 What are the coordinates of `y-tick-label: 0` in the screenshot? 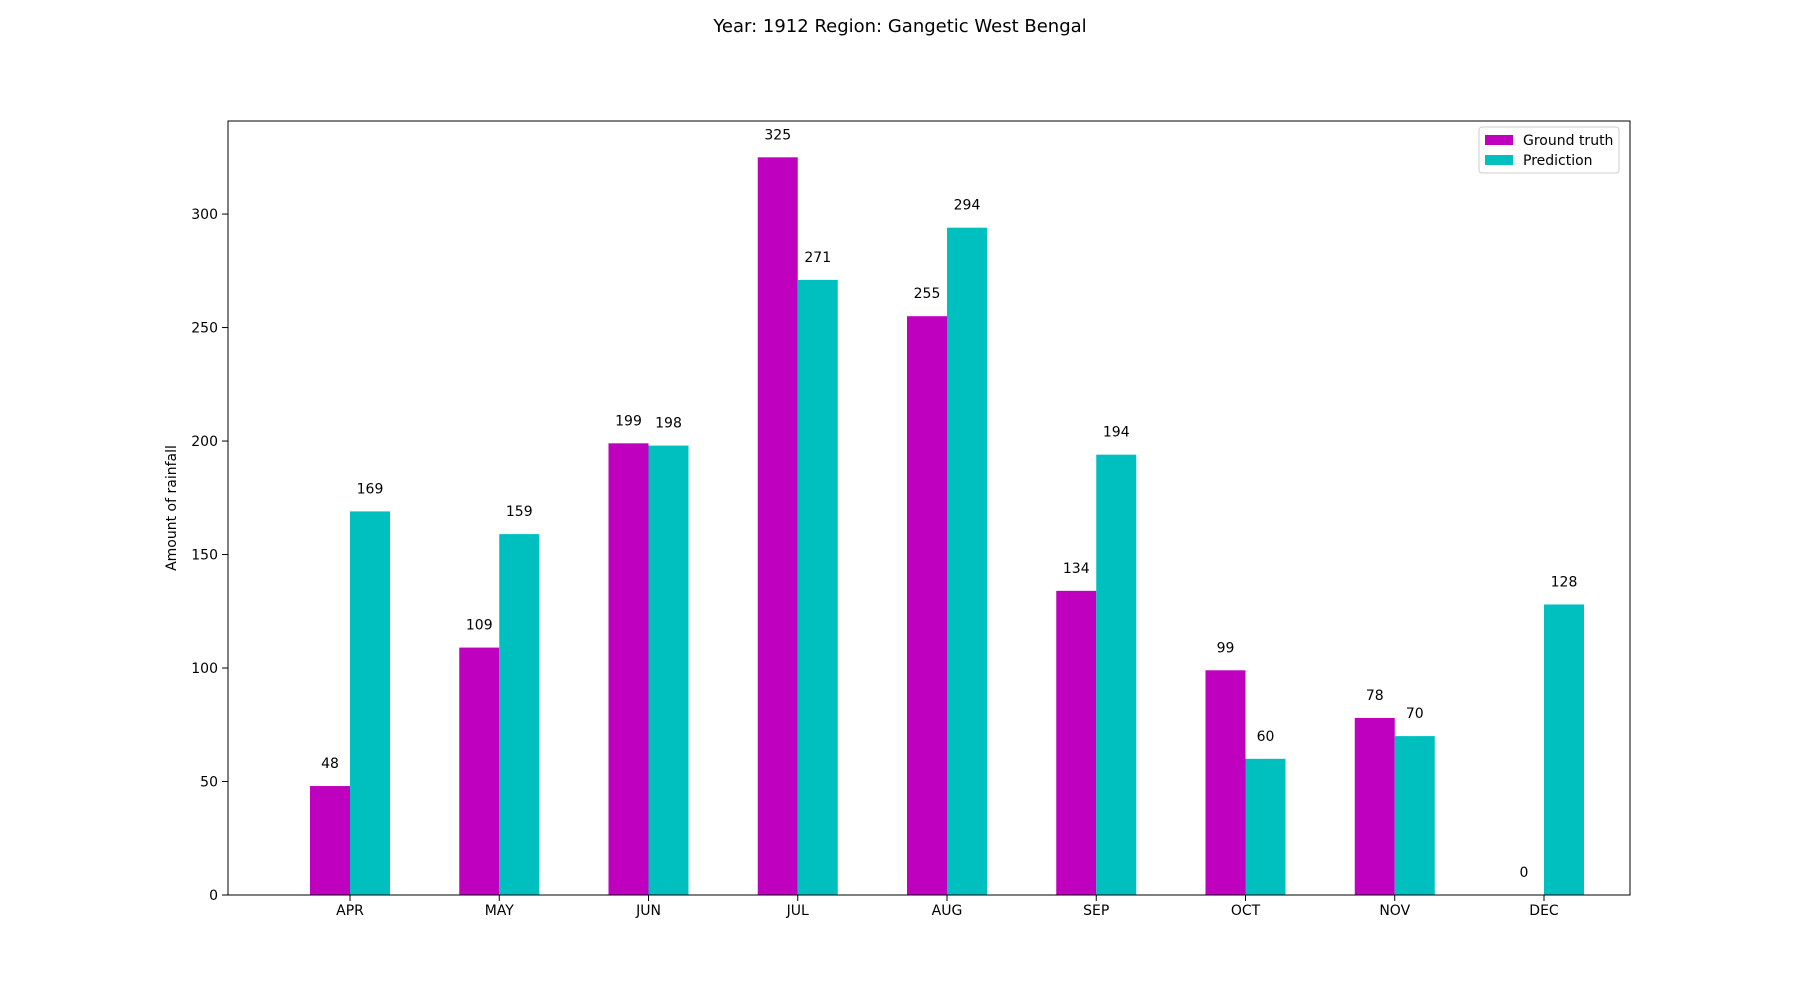 It's located at (213, 896).